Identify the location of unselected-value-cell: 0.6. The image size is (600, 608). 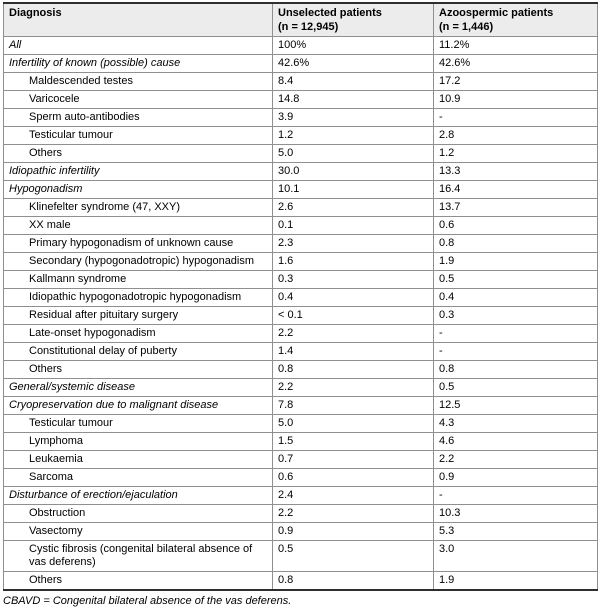
(353, 477).